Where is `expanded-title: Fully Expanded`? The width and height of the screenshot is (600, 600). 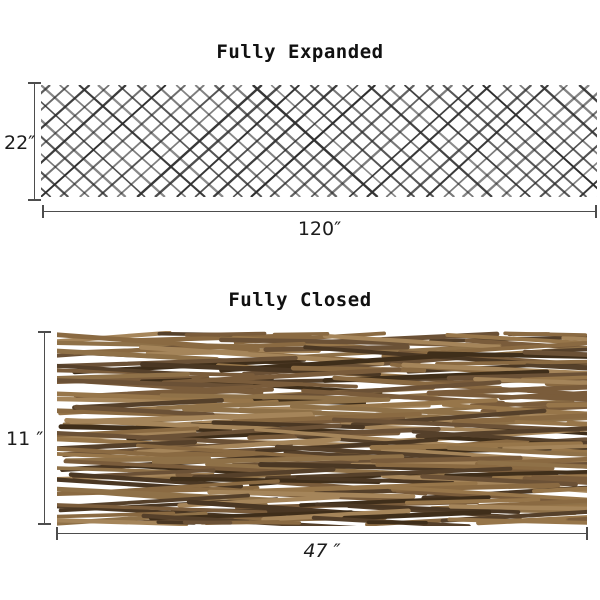 expanded-title: Fully Expanded is located at coordinates (300, 52).